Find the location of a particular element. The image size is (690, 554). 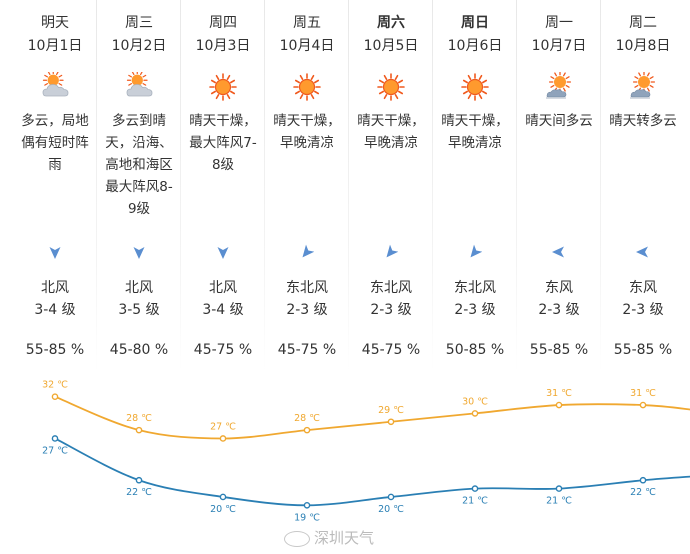

day-name: 周日 is located at coordinates (475, 23).